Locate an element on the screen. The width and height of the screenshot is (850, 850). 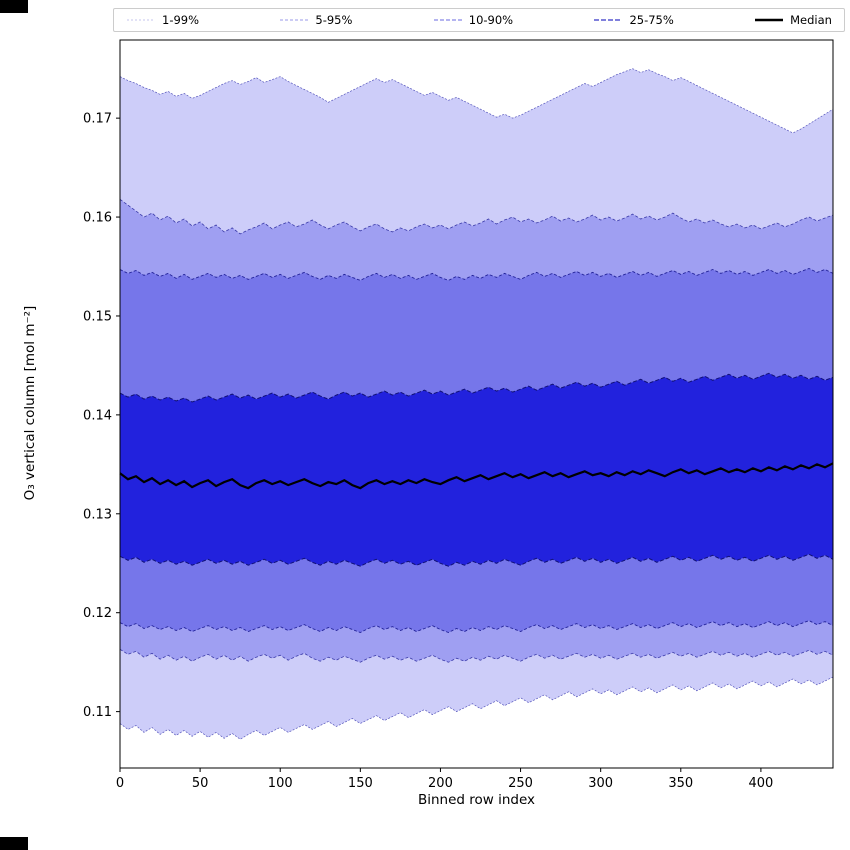
x-tick-label: 100 is located at coordinates (280, 783).